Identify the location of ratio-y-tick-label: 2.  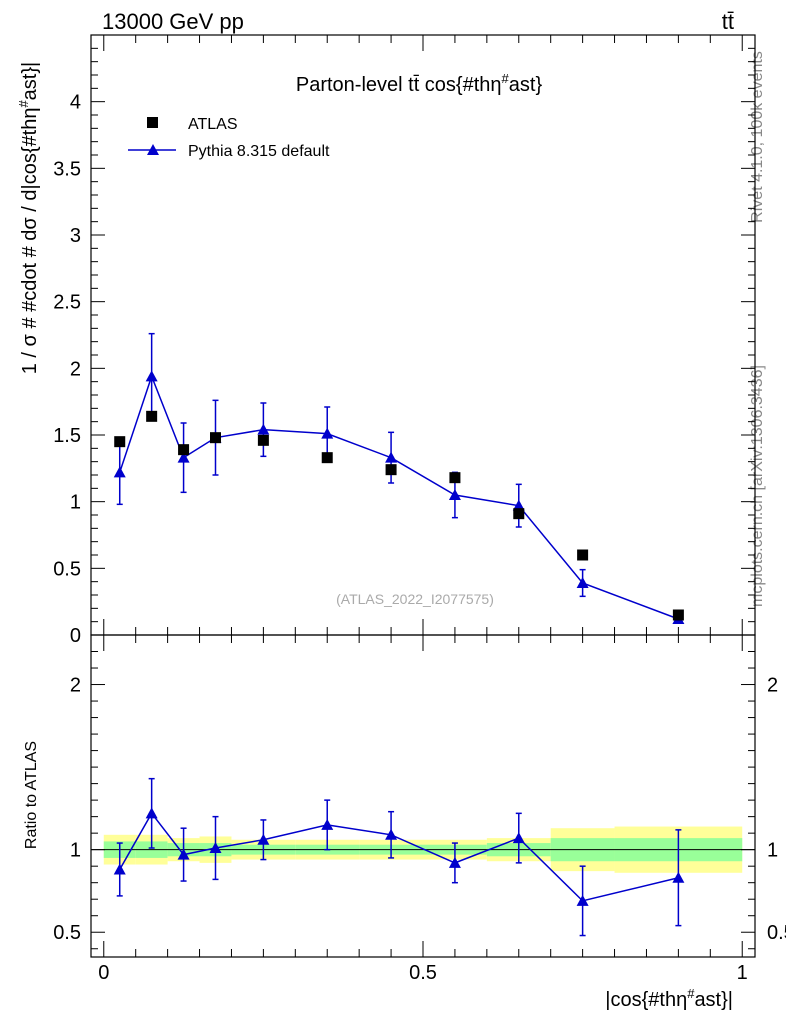
(75, 686).